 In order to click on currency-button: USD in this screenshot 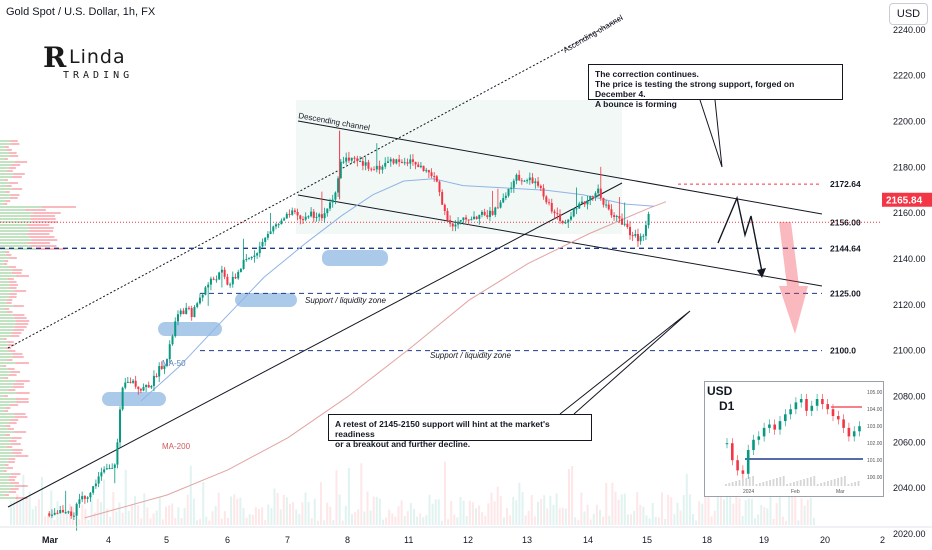, I will do `click(908, 14)`.